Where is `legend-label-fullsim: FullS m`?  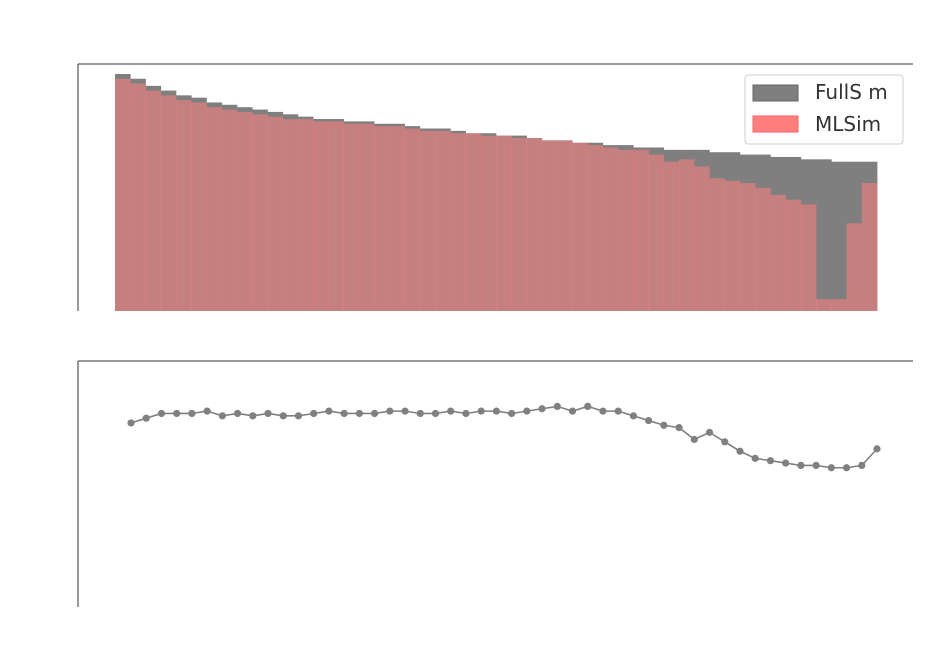
legend-label-fullsim: FullS m is located at coordinates (851, 92).